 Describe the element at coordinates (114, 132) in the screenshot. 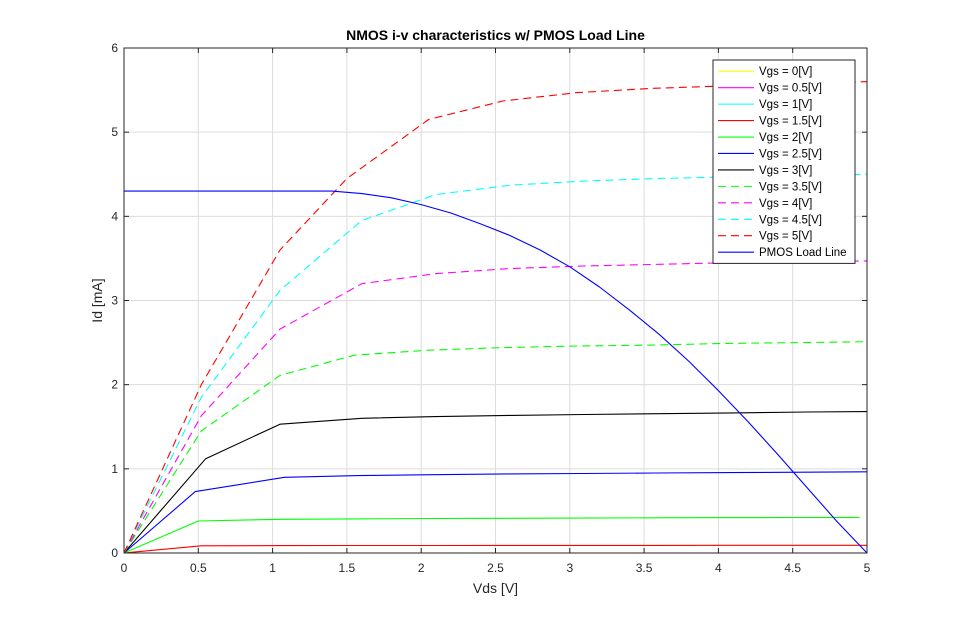

I see `y-tick-label: 5` at that location.